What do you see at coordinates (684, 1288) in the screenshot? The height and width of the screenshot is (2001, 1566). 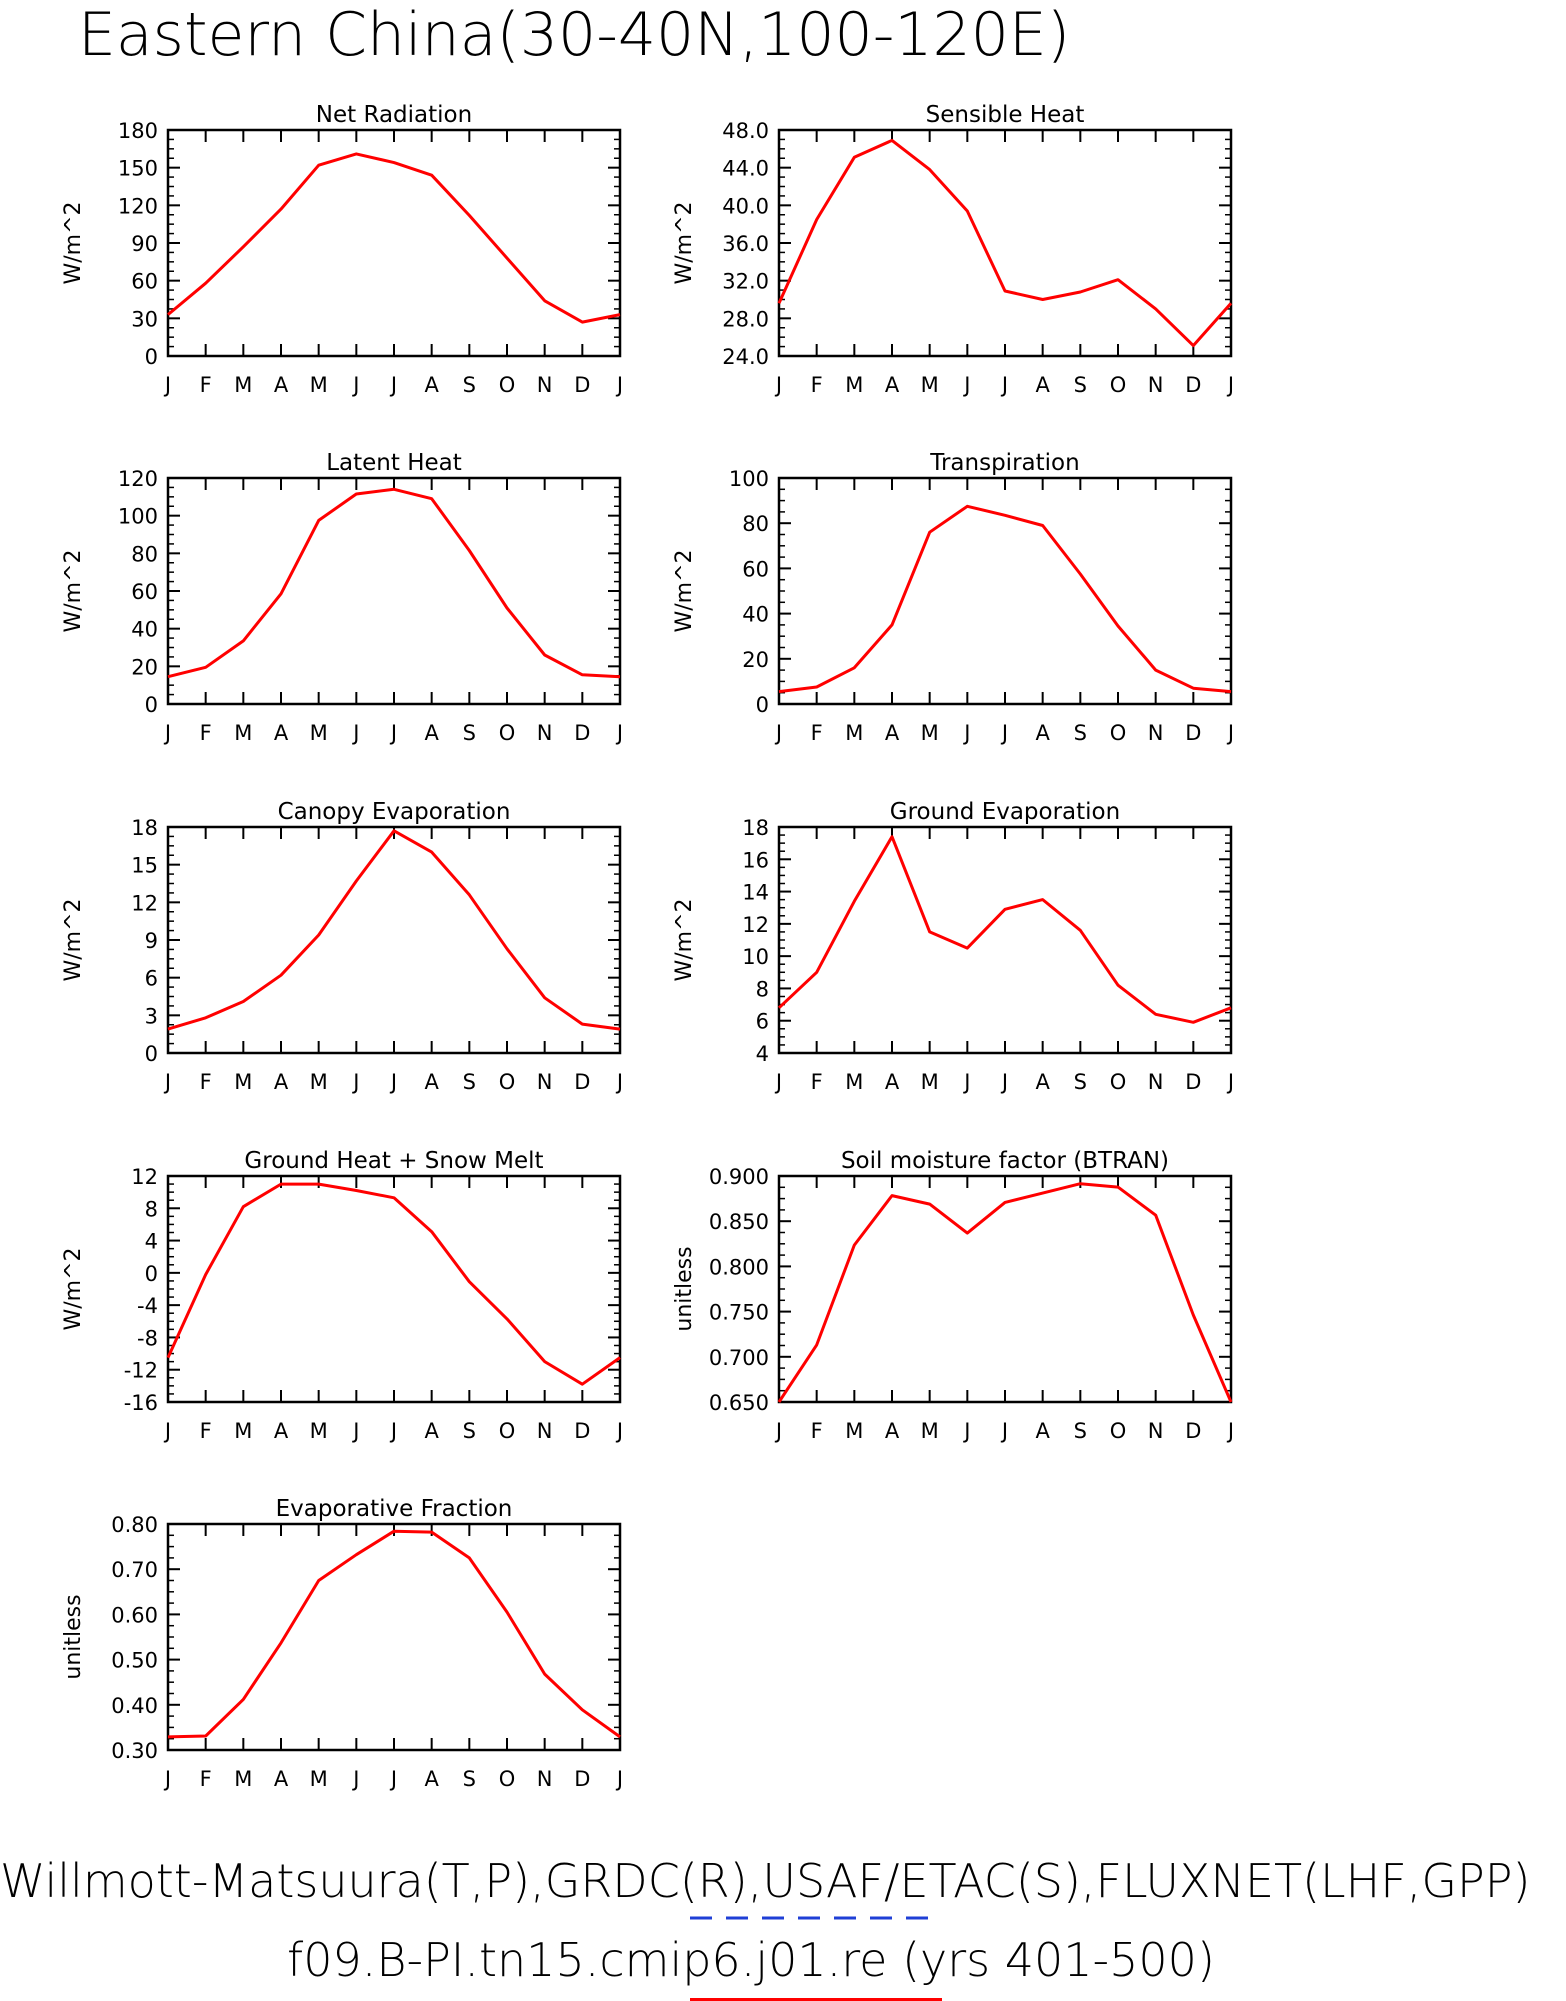 I see `y-axis-label: unitless` at bounding box center [684, 1288].